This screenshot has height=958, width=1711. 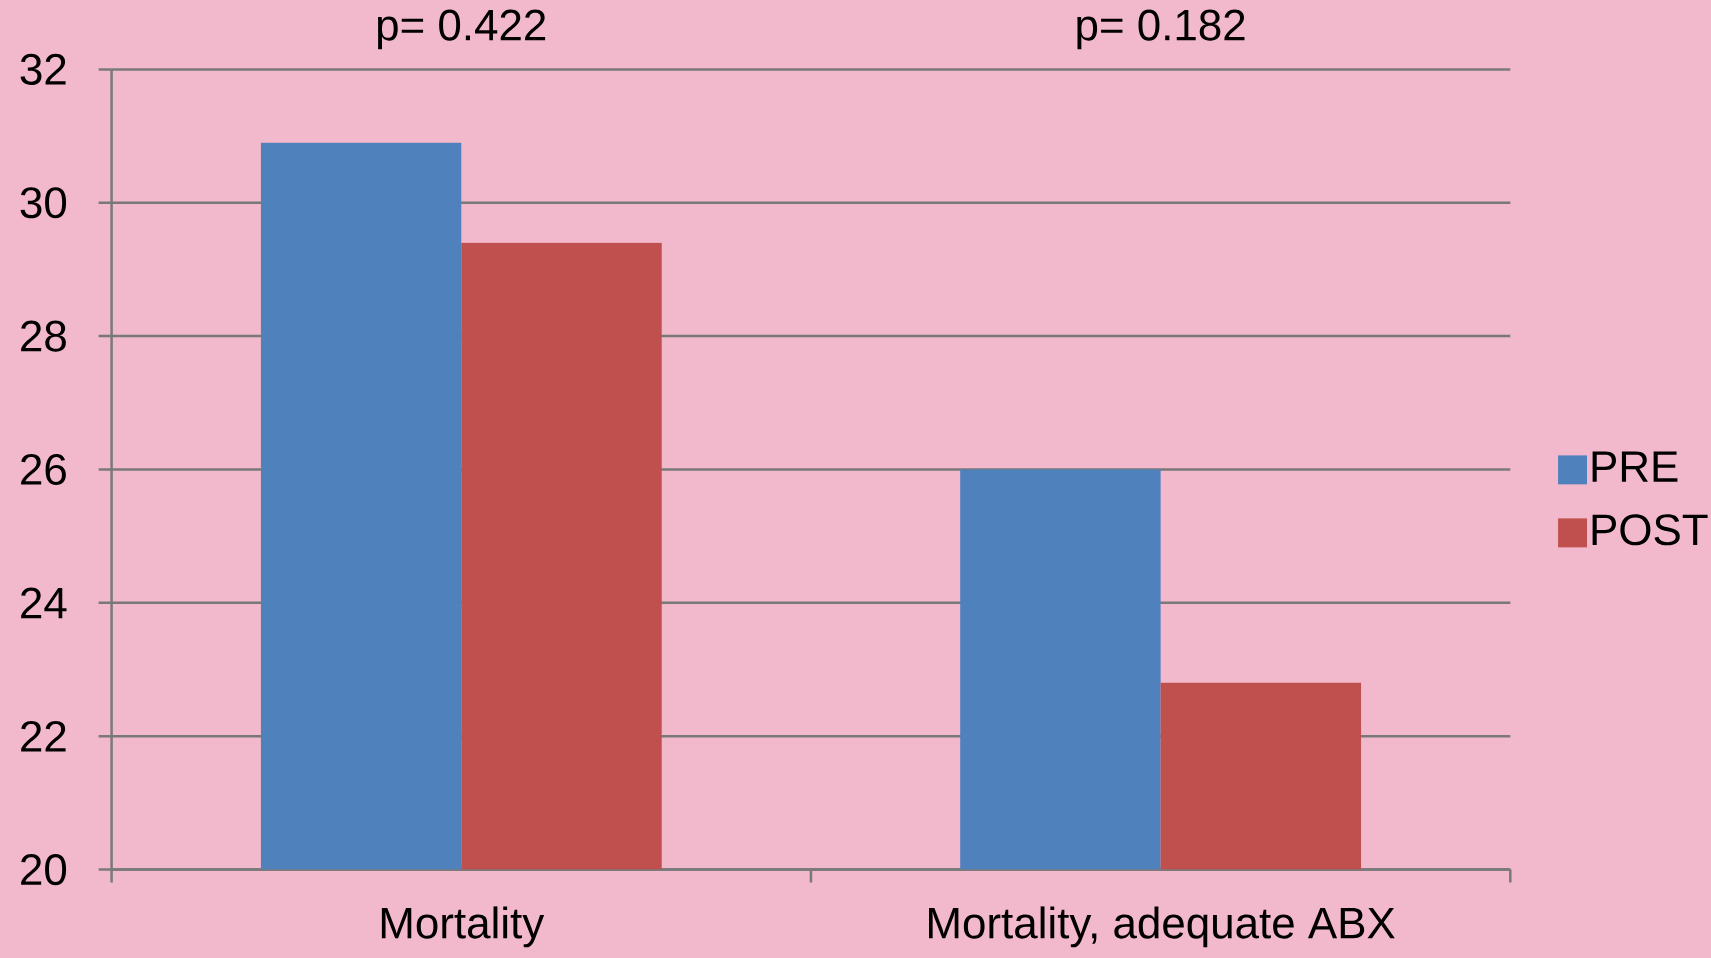 What do you see at coordinates (43, 69) in the screenshot?
I see `y-tick-label: 32` at bounding box center [43, 69].